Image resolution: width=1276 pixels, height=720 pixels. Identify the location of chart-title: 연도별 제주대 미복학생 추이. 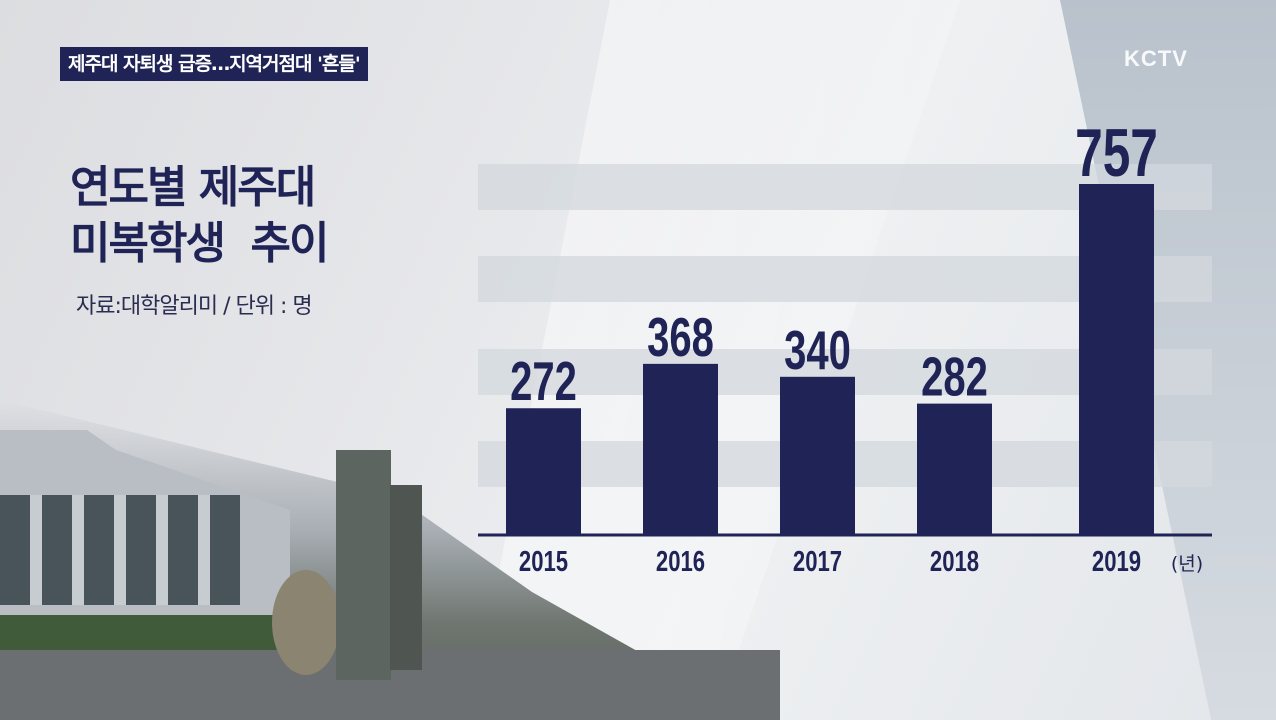
(200, 216).